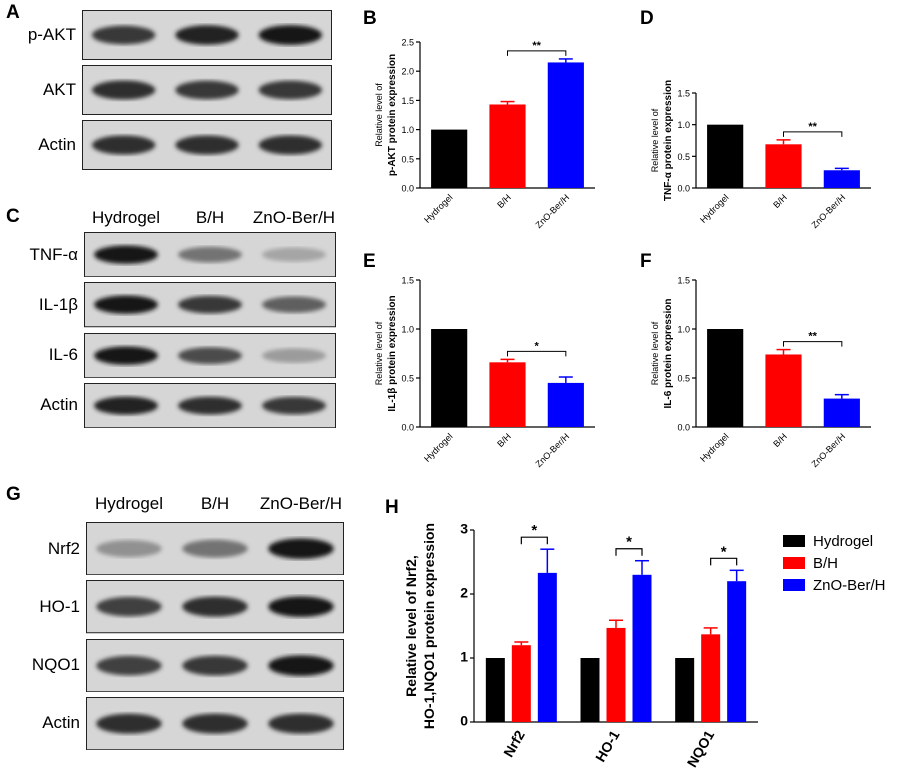 The width and height of the screenshot is (920, 779). I want to click on blot-g-header-b-h: B/H, so click(215, 503).